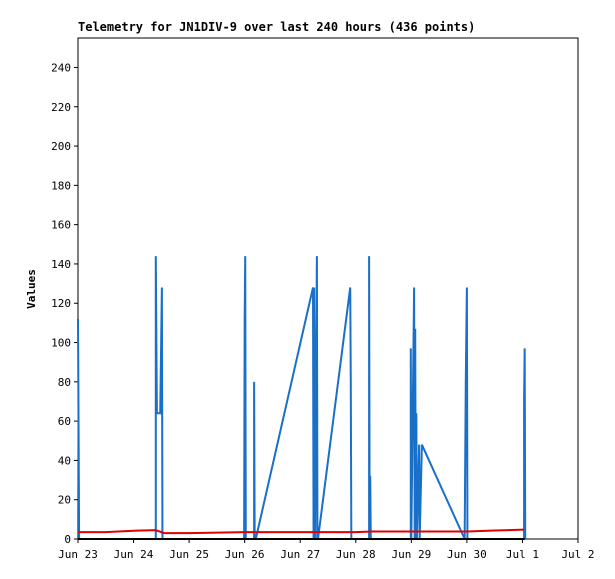  Describe the element at coordinates (301, 531) in the screenshot. I see `series-line` at that location.